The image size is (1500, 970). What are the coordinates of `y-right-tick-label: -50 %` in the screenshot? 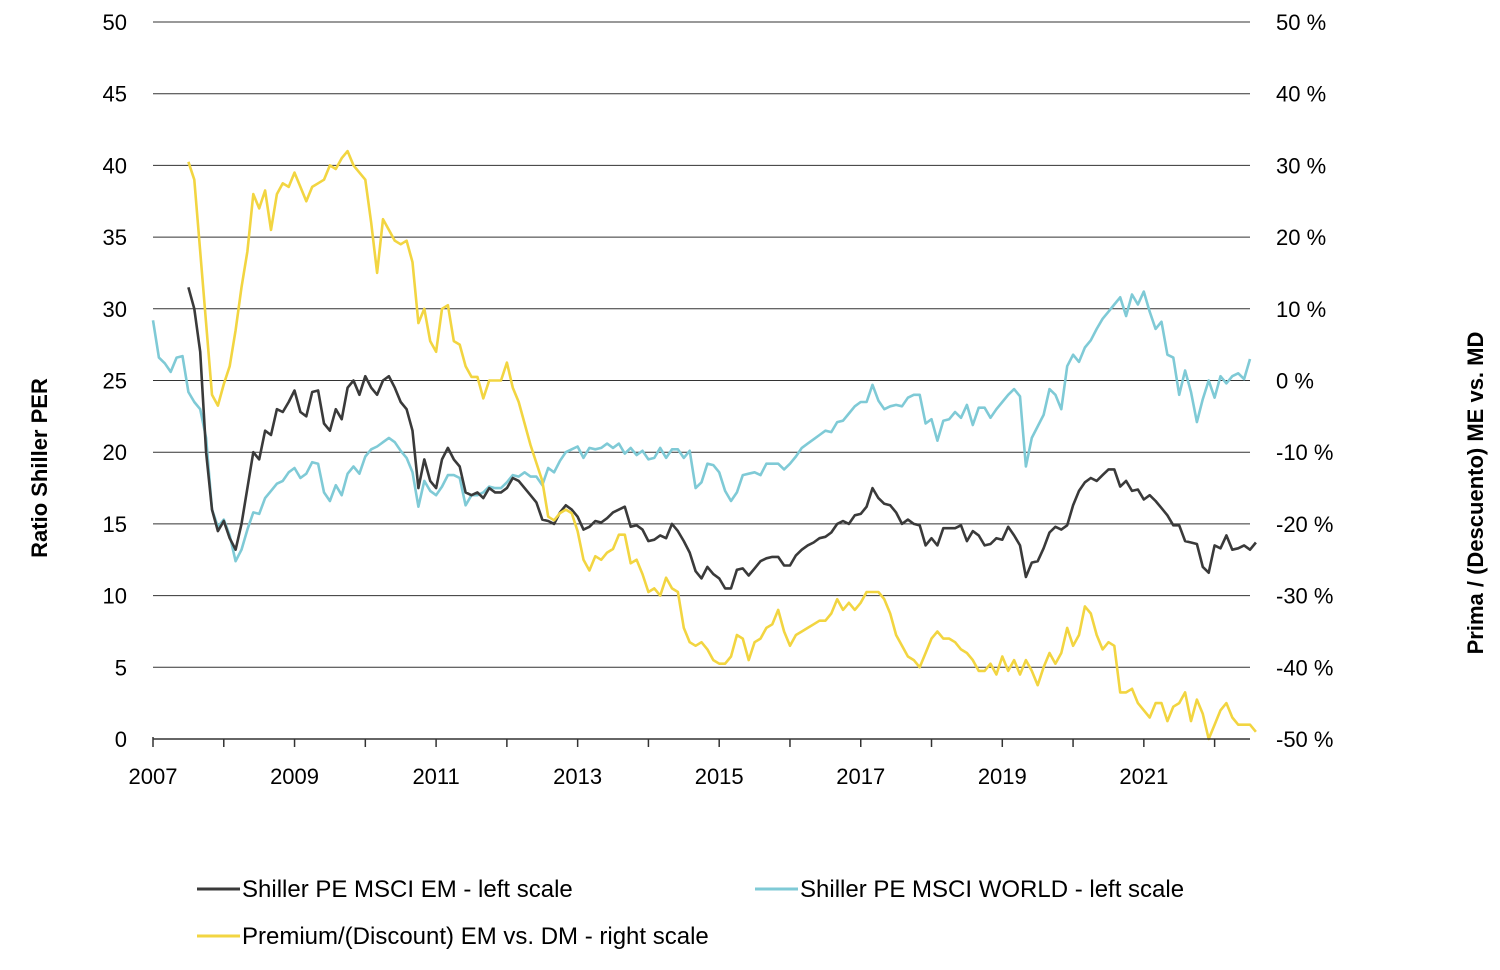 It's located at (1304, 739).